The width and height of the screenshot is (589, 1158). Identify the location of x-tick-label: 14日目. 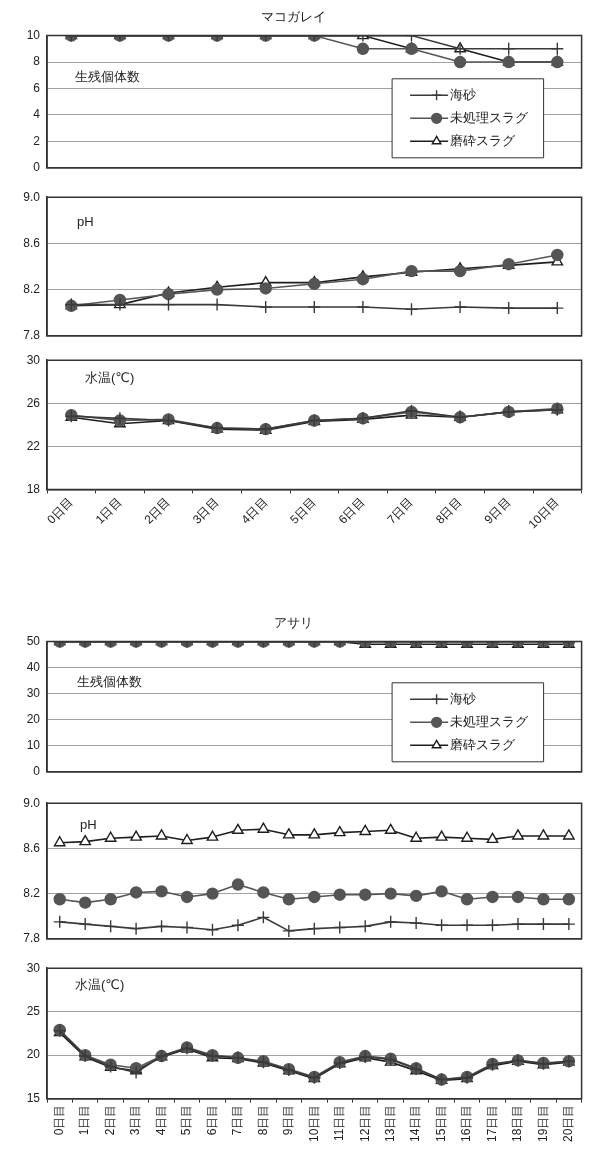
(415, 1123).